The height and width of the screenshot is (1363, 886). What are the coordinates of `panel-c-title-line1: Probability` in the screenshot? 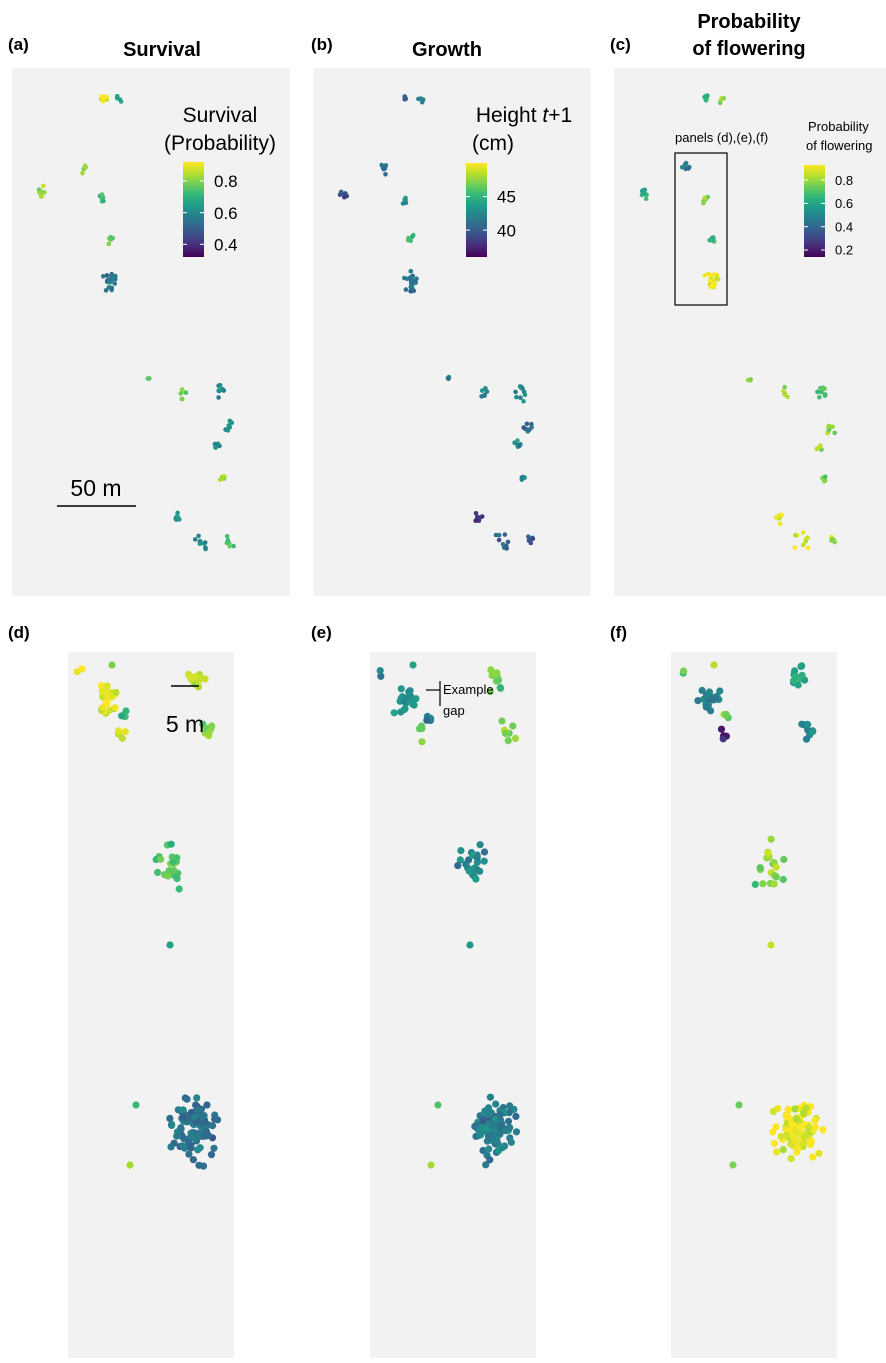 It's located at (749, 22).